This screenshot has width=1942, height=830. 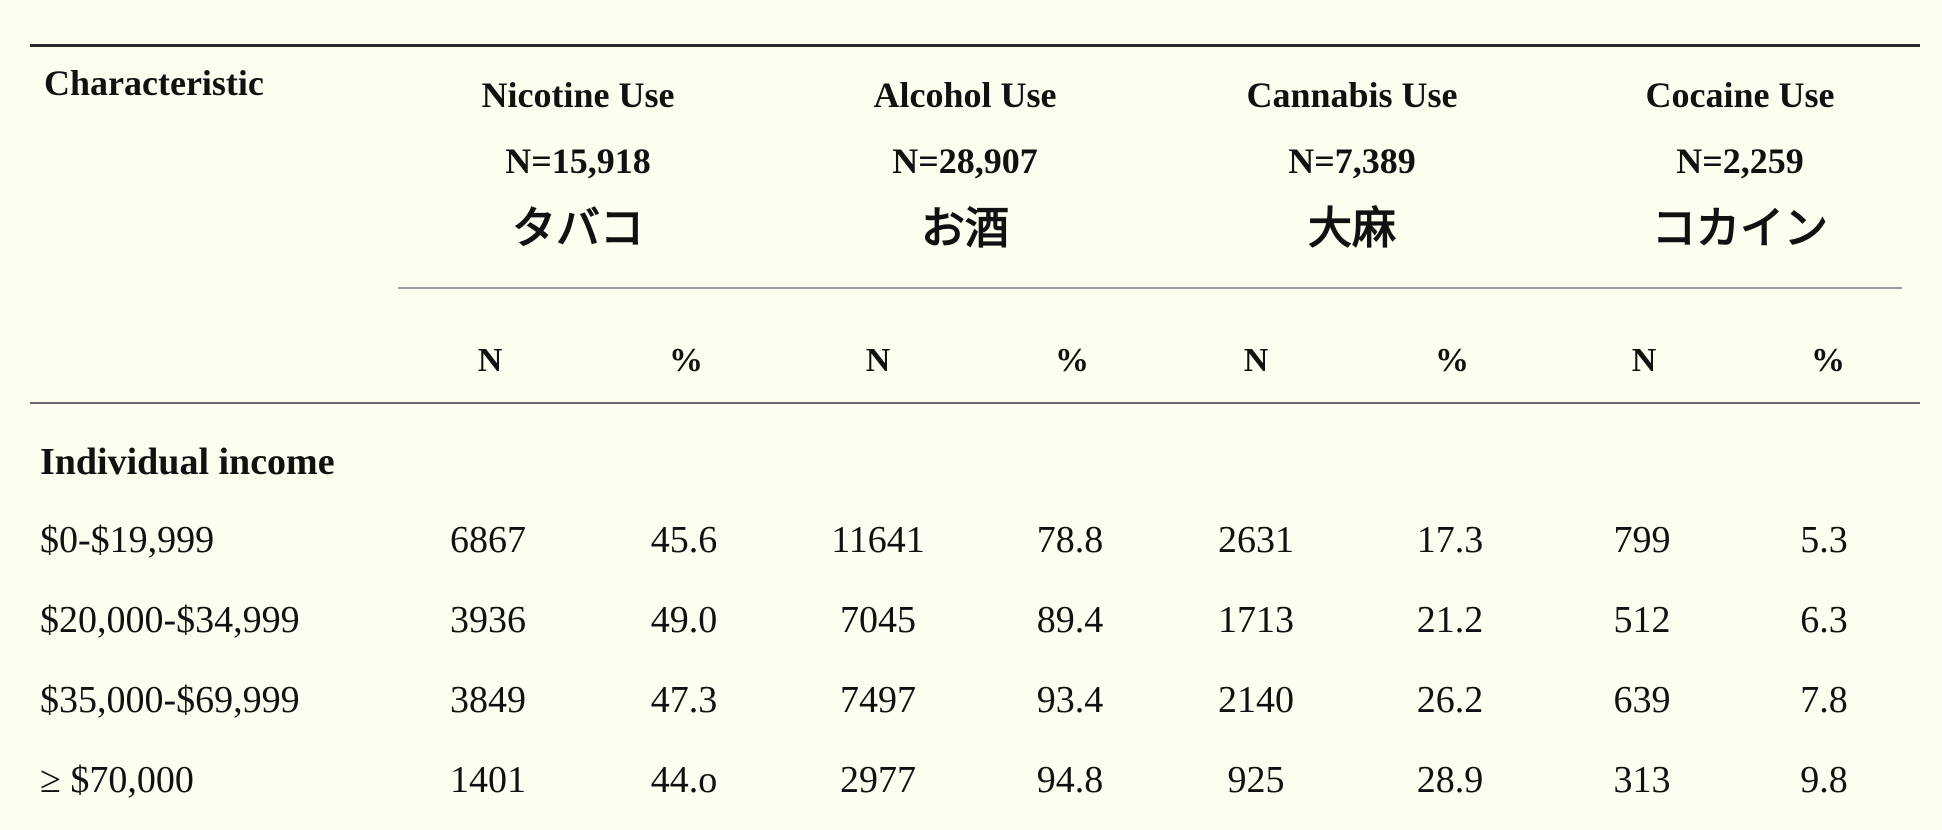 I want to click on cell-cocaine-pct: 7.8, so click(x=1824, y=700).